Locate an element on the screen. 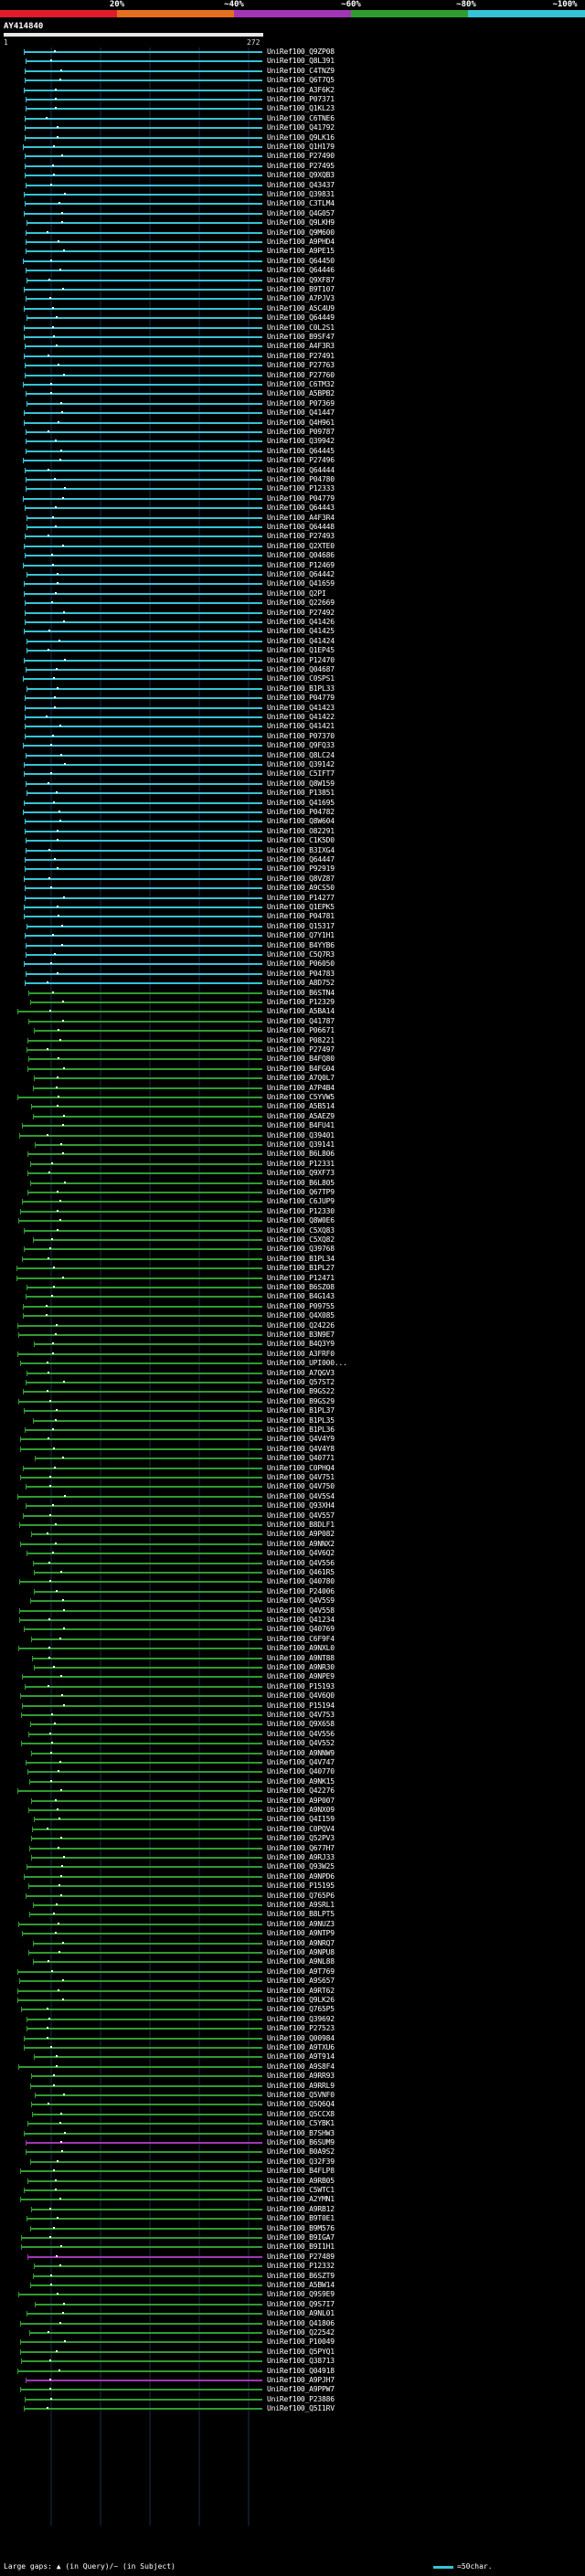  hit-link: UniRef100_P27497 is located at coordinates (301, 1049).